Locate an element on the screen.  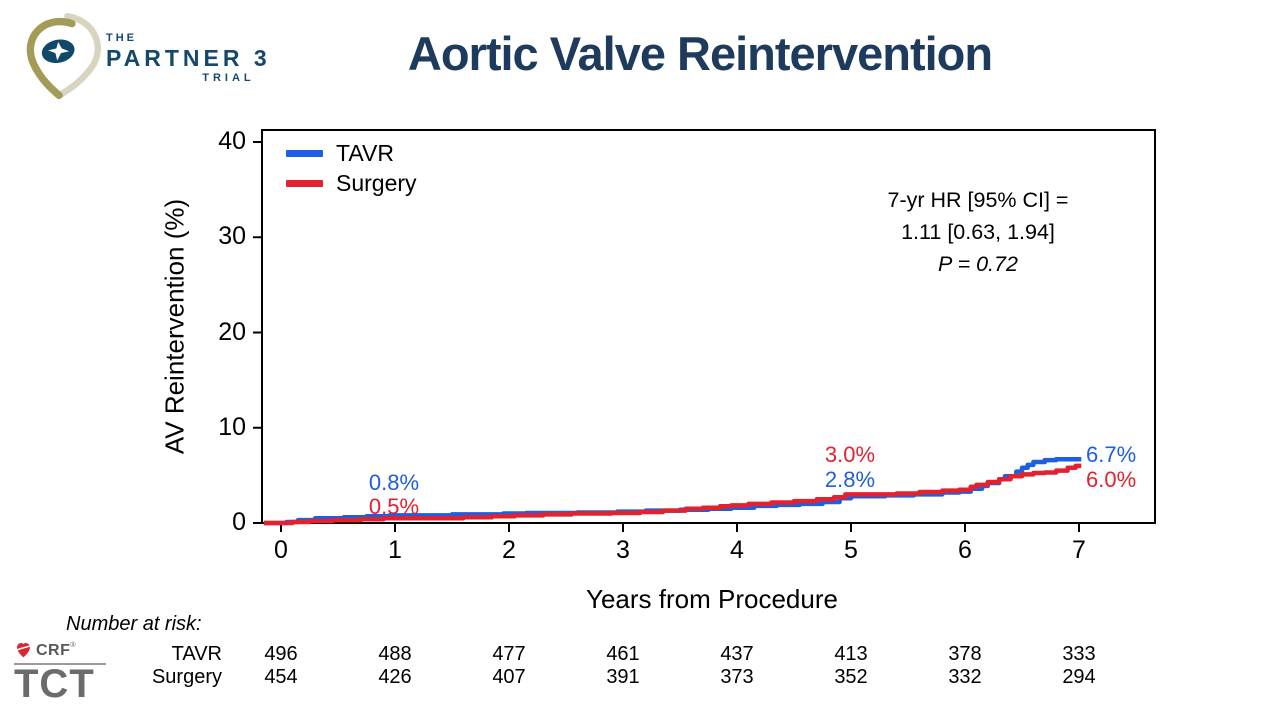
risk-value-surgery: 294 is located at coordinates (1079, 677).